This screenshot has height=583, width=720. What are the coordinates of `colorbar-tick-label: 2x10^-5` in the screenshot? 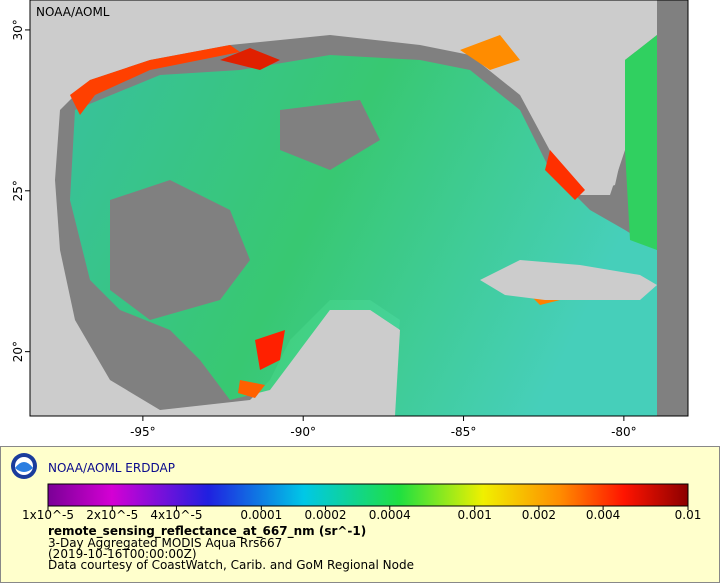 It's located at (112, 515).